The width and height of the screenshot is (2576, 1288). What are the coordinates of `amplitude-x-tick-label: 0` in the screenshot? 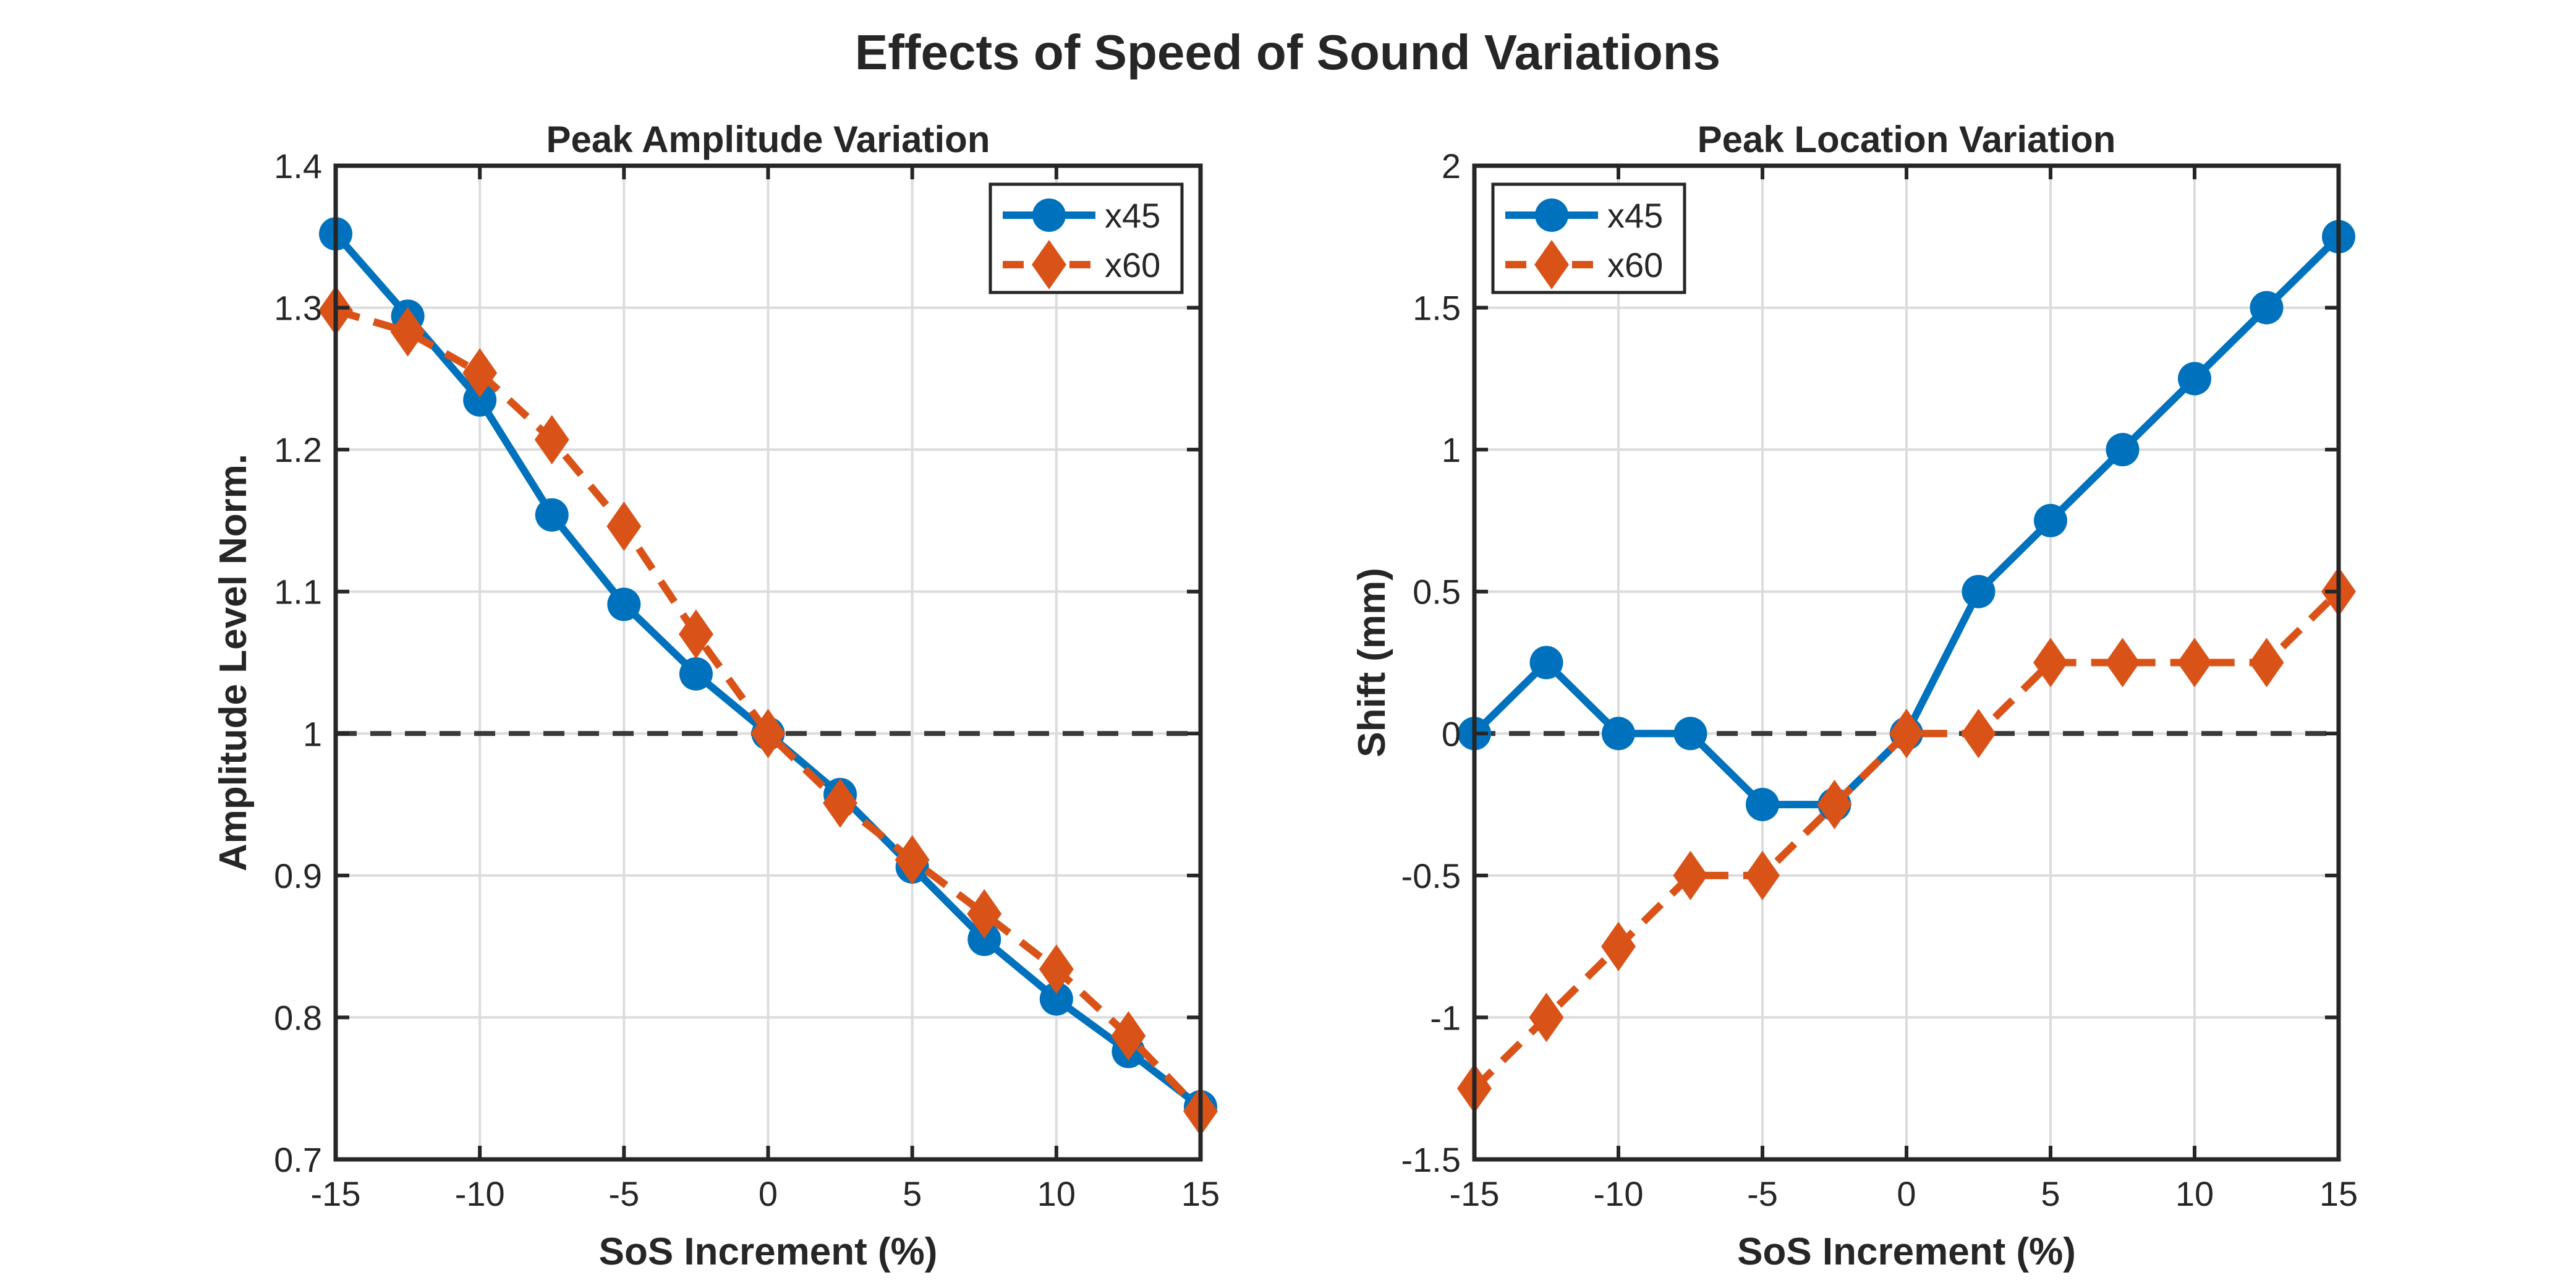 It's located at (768, 1193).